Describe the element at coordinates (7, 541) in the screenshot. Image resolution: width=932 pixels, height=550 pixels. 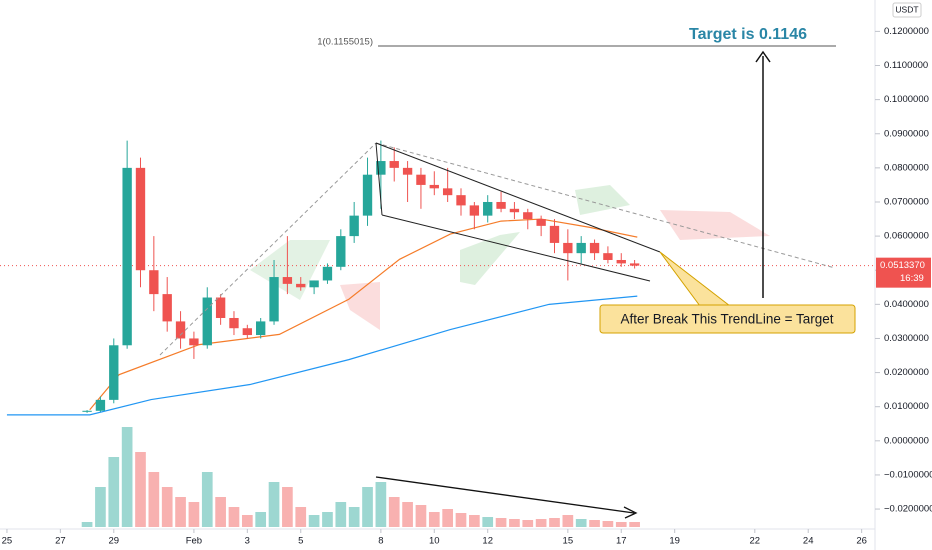
I see `x-tick-label: 25` at that location.